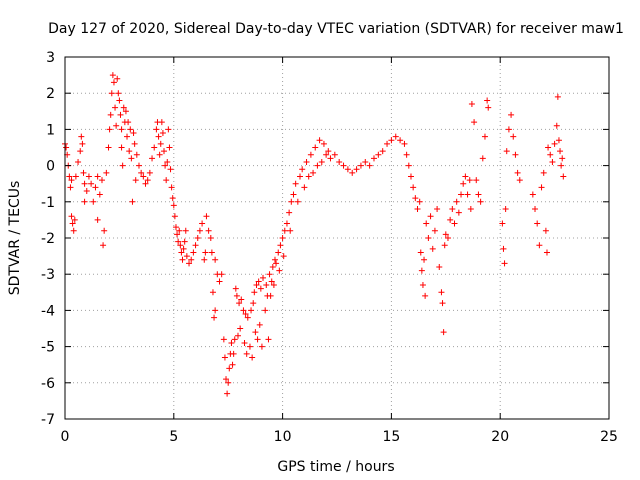 Image resolution: width=640 pixels, height=480 pixels. Describe the element at coordinates (50, 94) in the screenshot. I see `y-tick-label: 2` at that location.